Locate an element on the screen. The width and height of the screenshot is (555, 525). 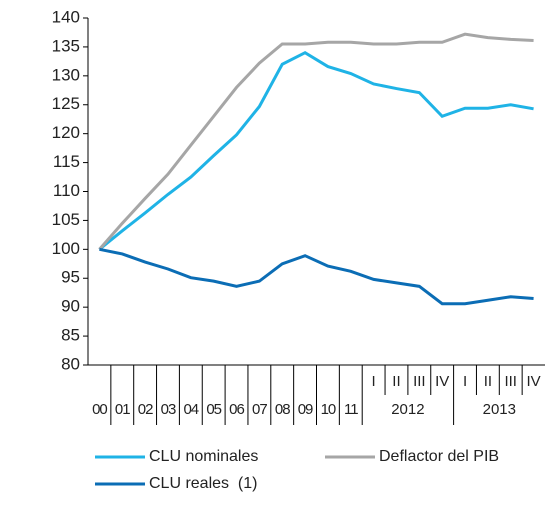
y-tick-label: 140 is located at coordinates (66, 16).